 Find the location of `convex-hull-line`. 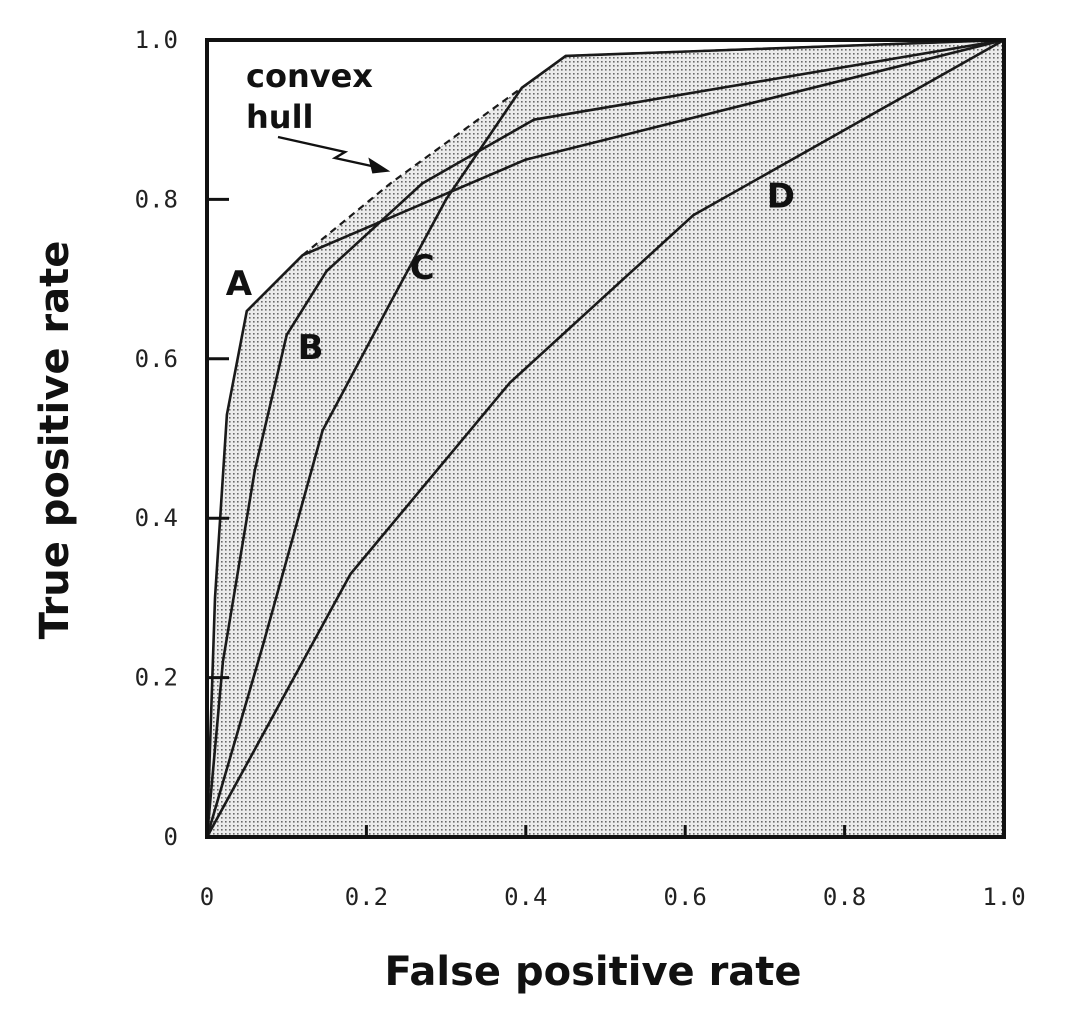

convex-hull-line is located at coordinates (653, 147).